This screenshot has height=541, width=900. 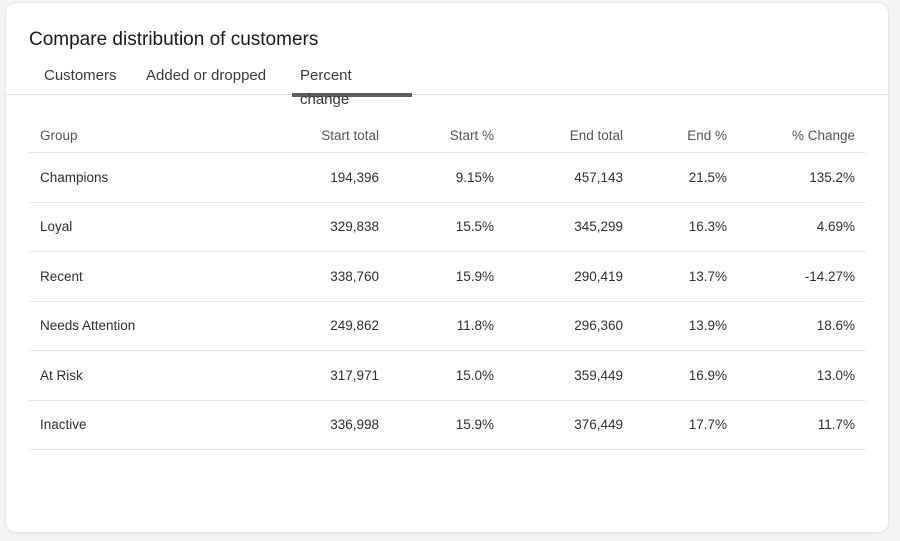 I want to click on cell-percent-change: -14.27%, so click(x=796, y=276).